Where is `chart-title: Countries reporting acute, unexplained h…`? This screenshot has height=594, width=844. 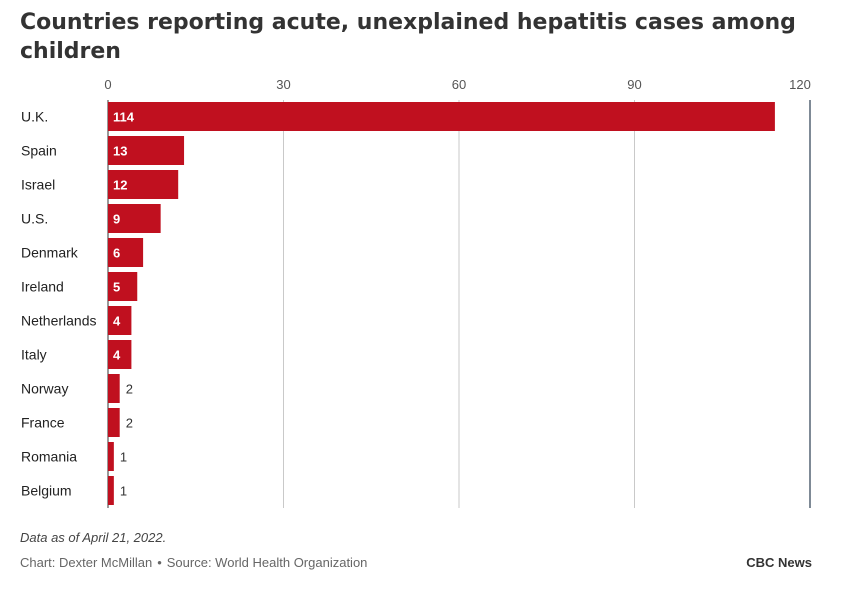
chart-title: Countries reporting acute, unexplained h… is located at coordinates (408, 37).